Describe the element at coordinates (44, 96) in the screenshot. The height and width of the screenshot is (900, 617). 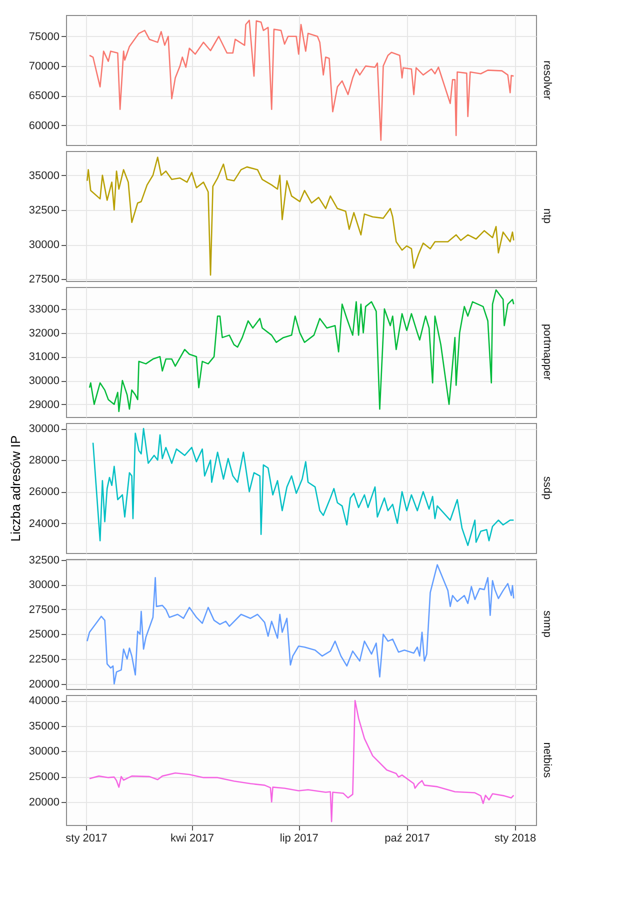
I see `y-tick-label: 65000` at that location.